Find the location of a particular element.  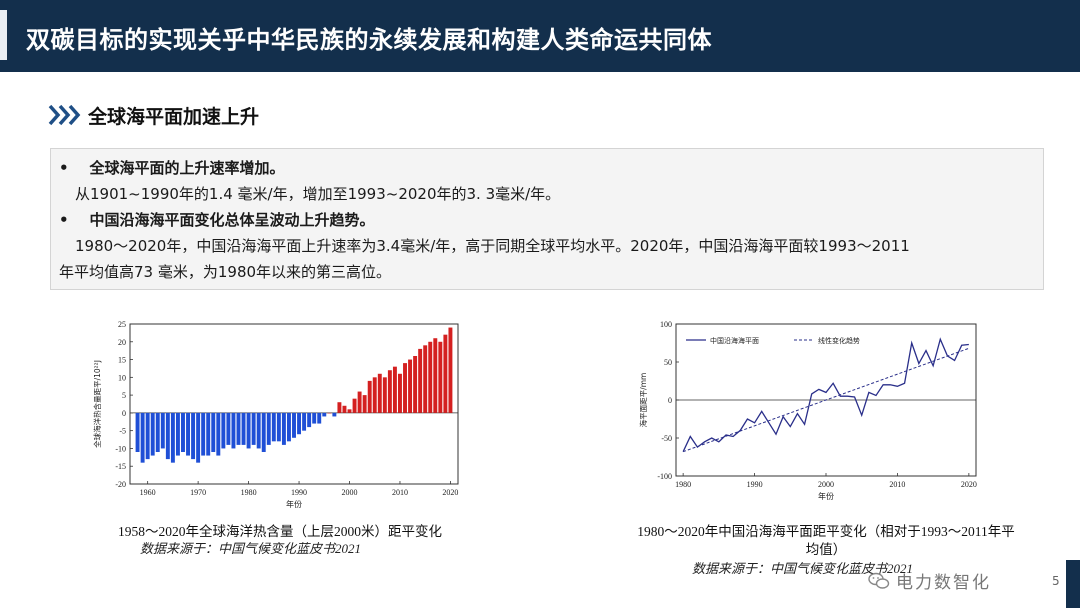

bullet-heading-2: • 中国沿海海平面变化总体呈波动上升趋势。 is located at coordinates (217, 220).